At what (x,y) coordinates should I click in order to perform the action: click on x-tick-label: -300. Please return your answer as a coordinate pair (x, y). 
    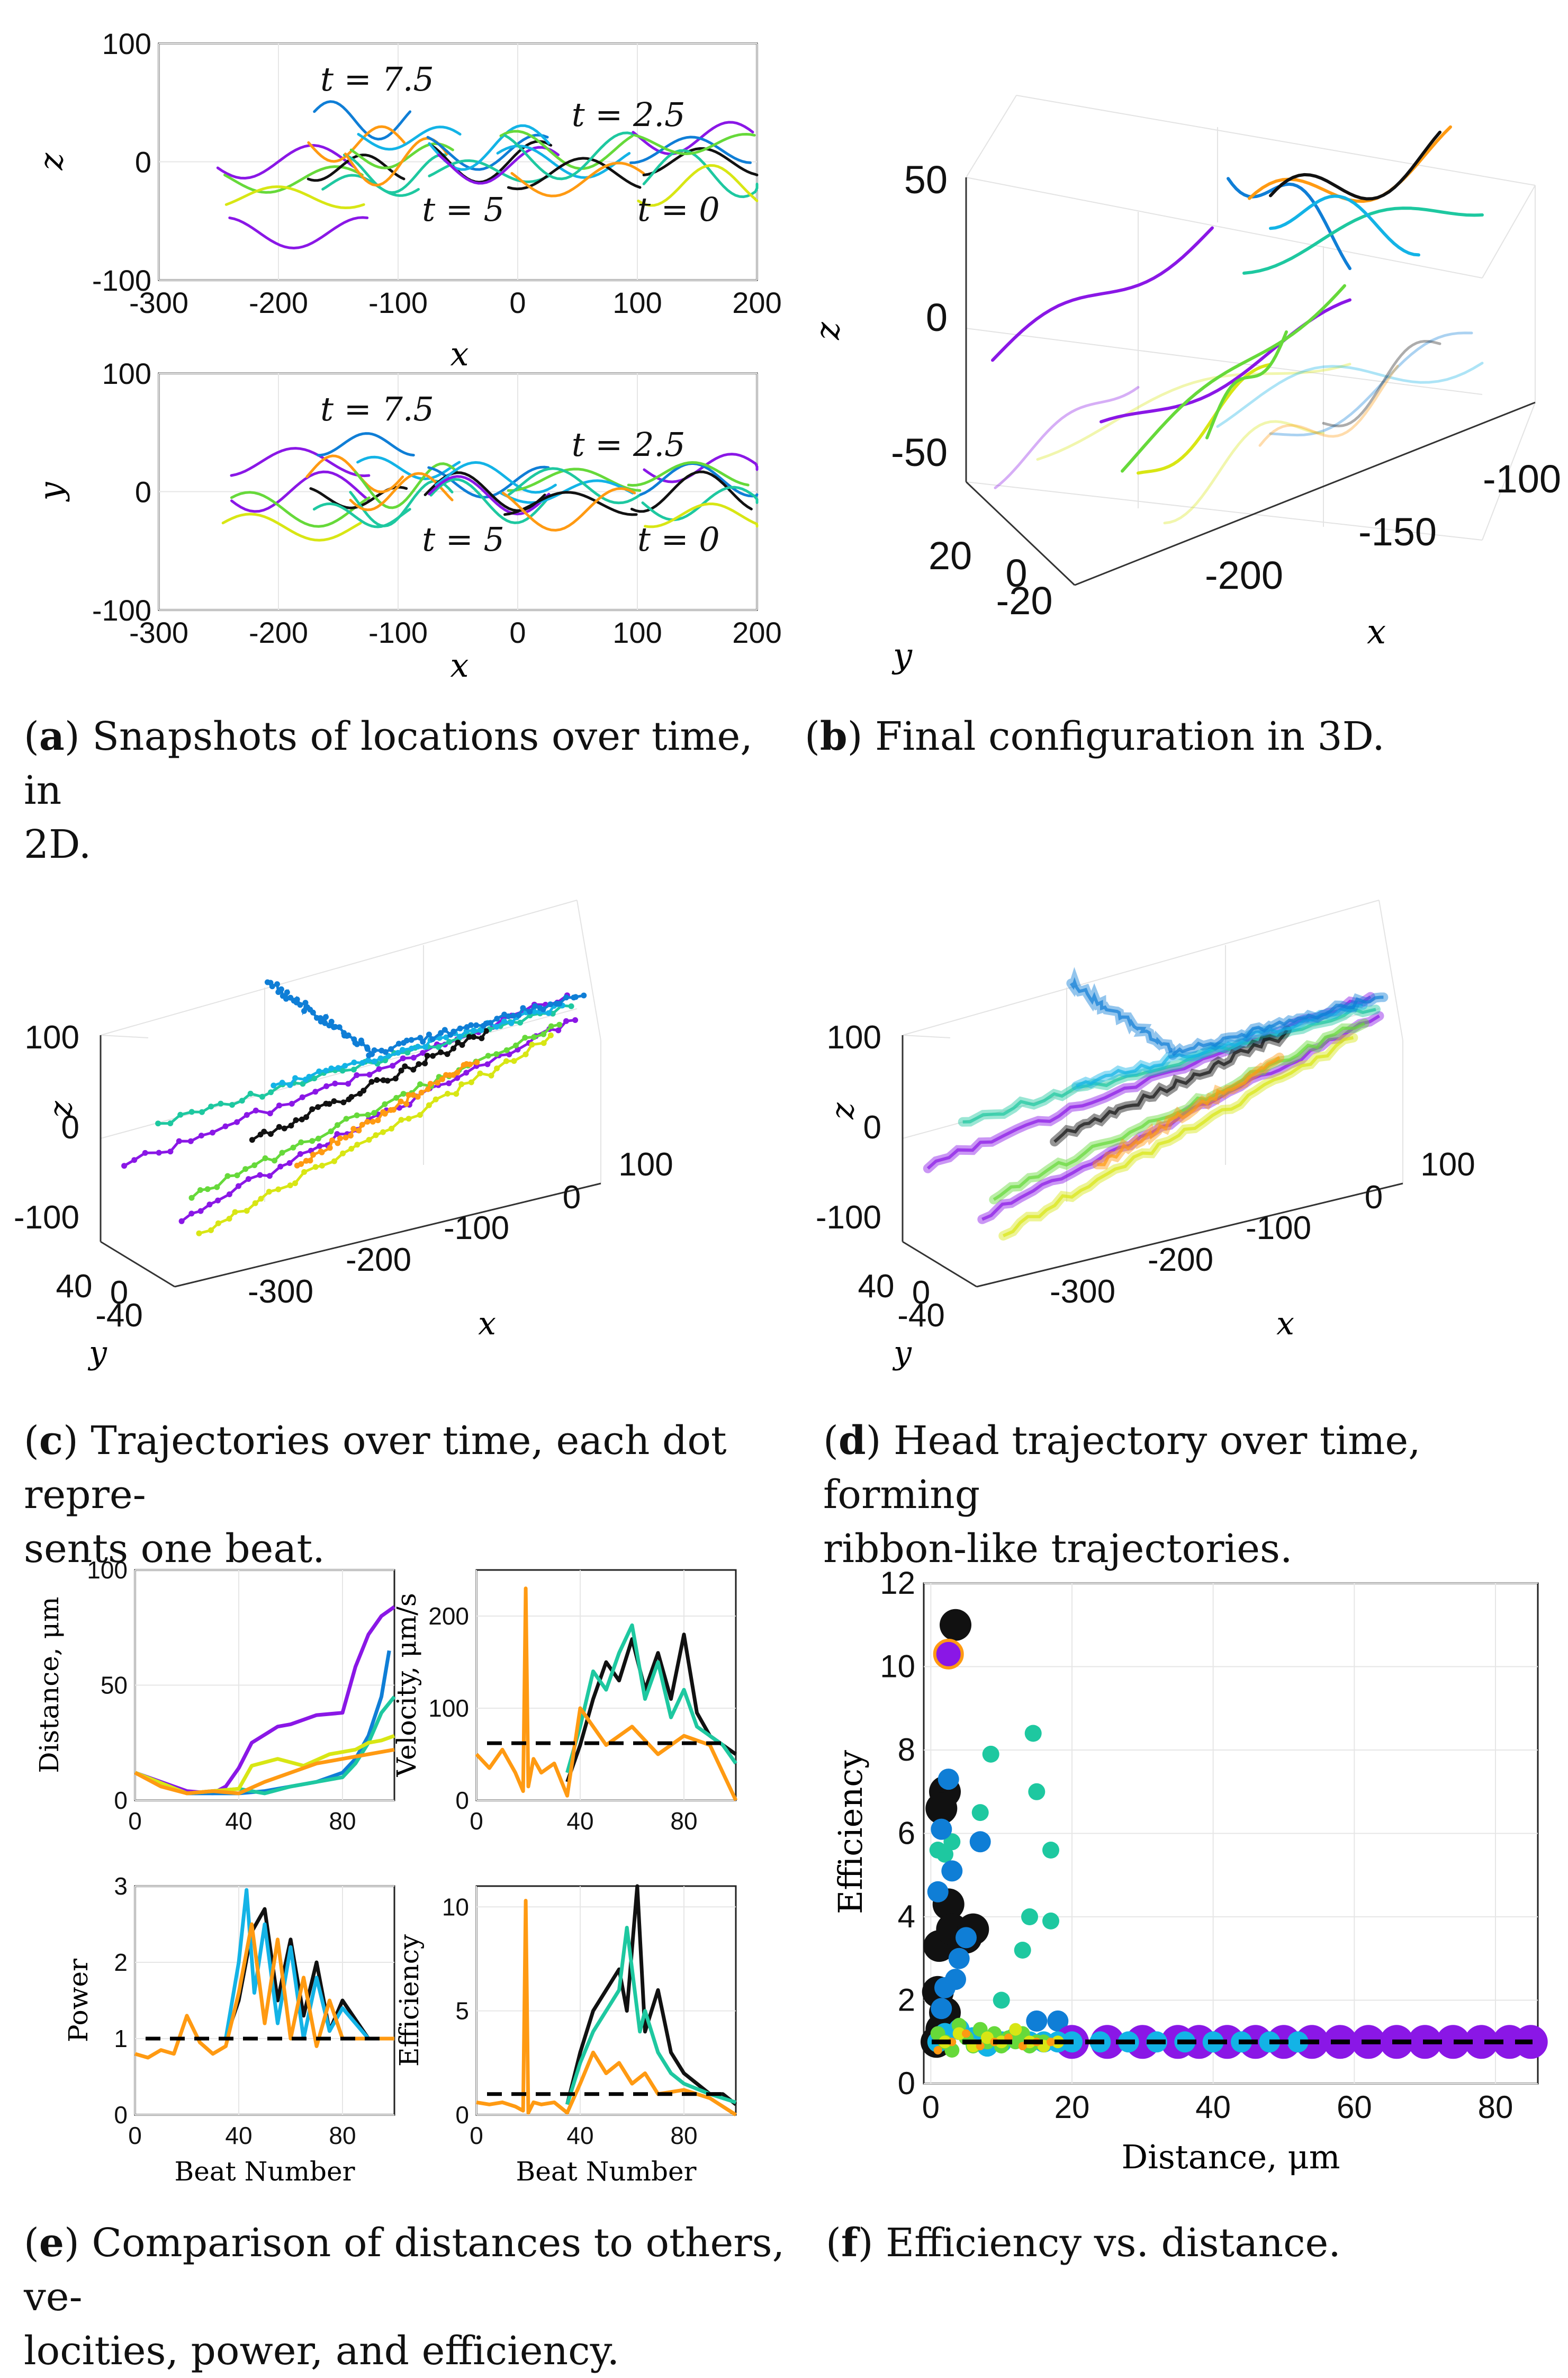
    Looking at the image, I should click on (280, 1291).